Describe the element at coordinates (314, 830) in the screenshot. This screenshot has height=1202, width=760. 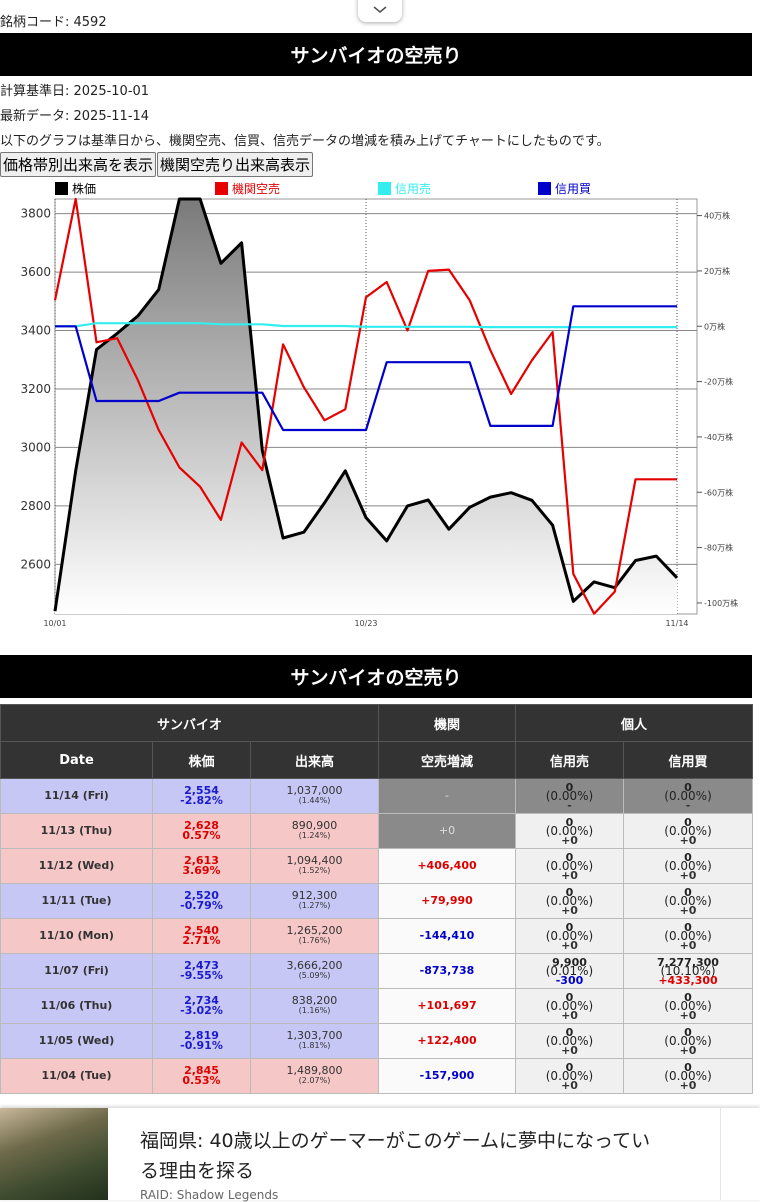
I see `stack: 890,900 (1.24%)` at that location.